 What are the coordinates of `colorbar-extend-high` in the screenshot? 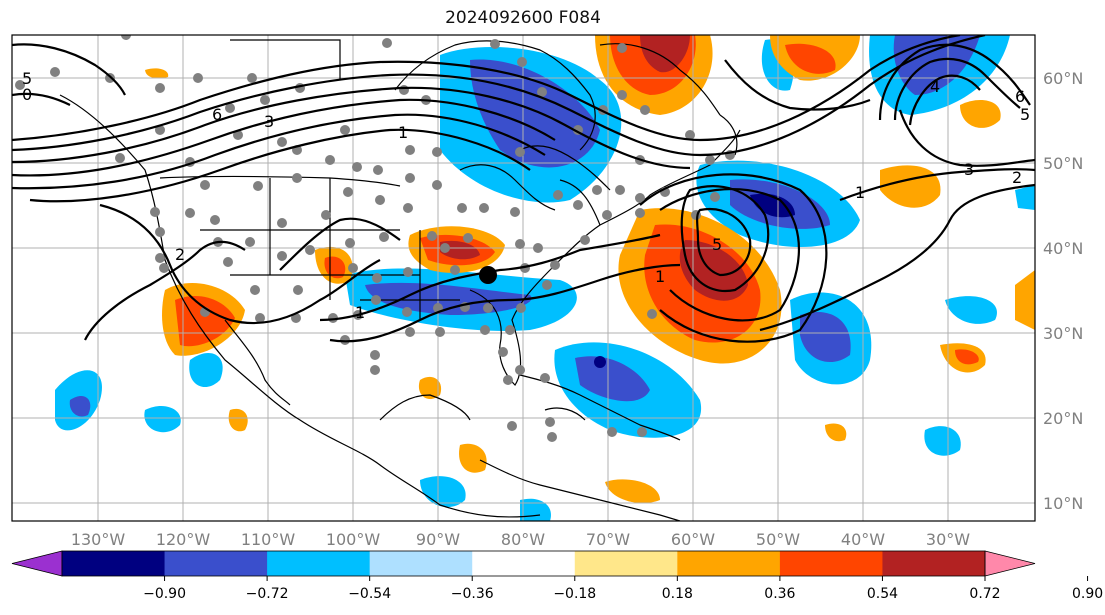 It's located at (1010, 563).